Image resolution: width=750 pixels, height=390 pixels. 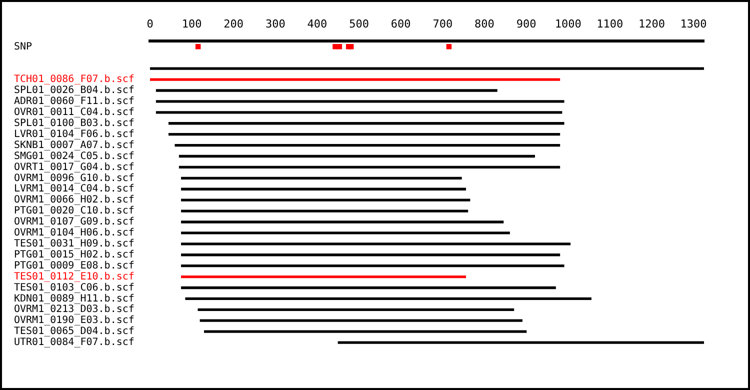 I want to click on y-tick-label: UTR01_0084_F07.b.scf, so click(x=74, y=342).